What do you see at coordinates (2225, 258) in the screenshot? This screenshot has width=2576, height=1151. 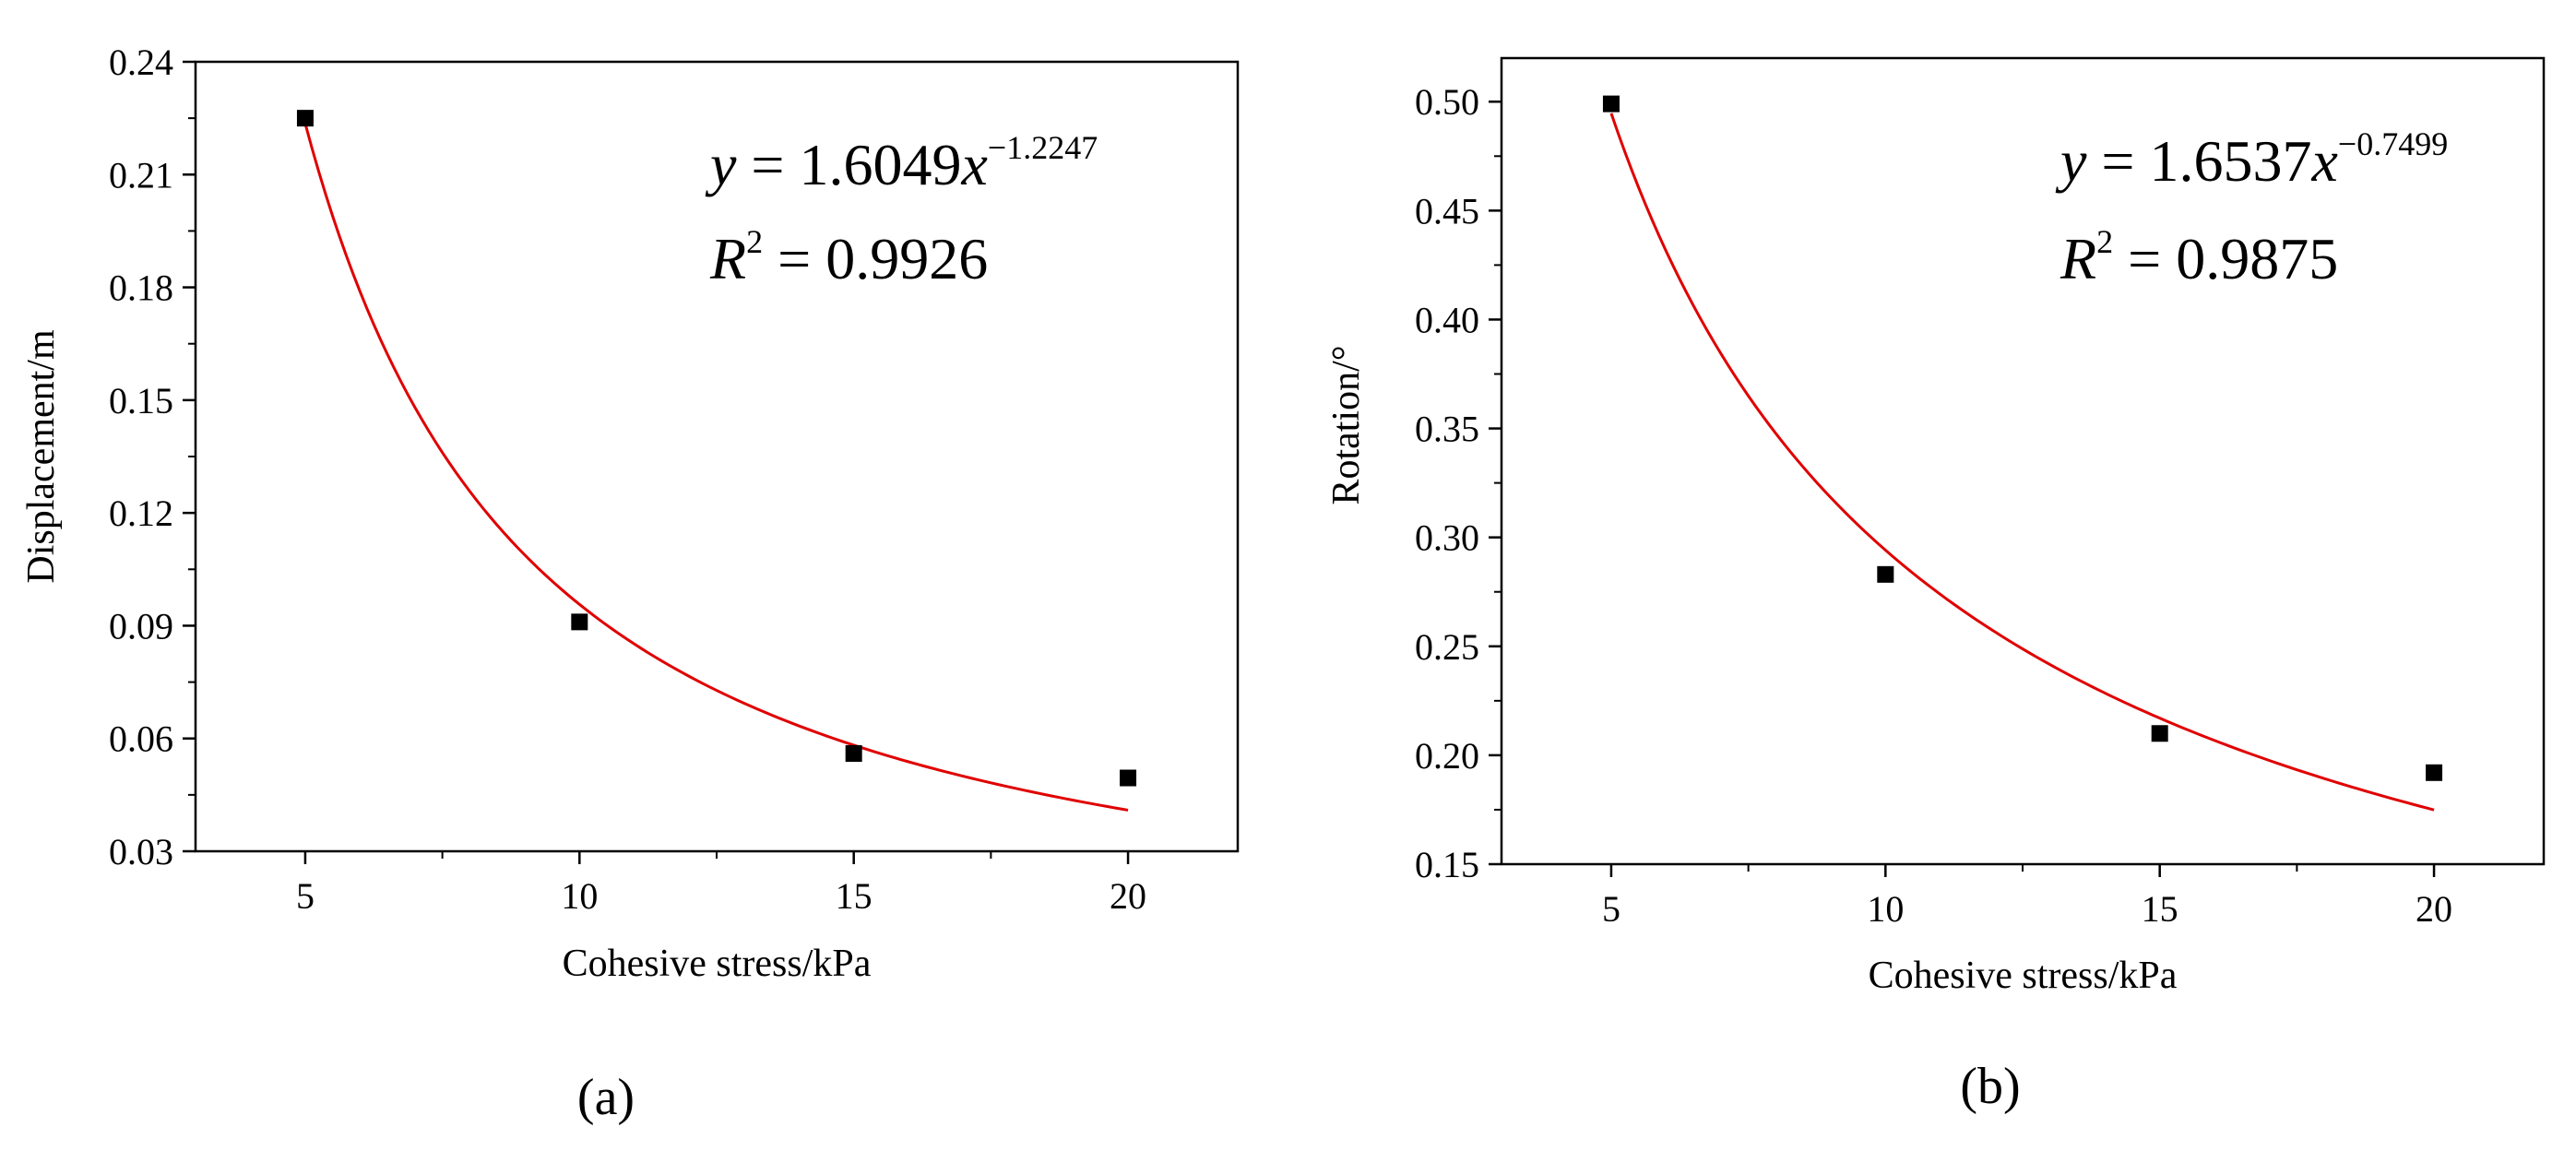 I see `r-squared-value: = 0.9875` at bounding box center [2225, 258].